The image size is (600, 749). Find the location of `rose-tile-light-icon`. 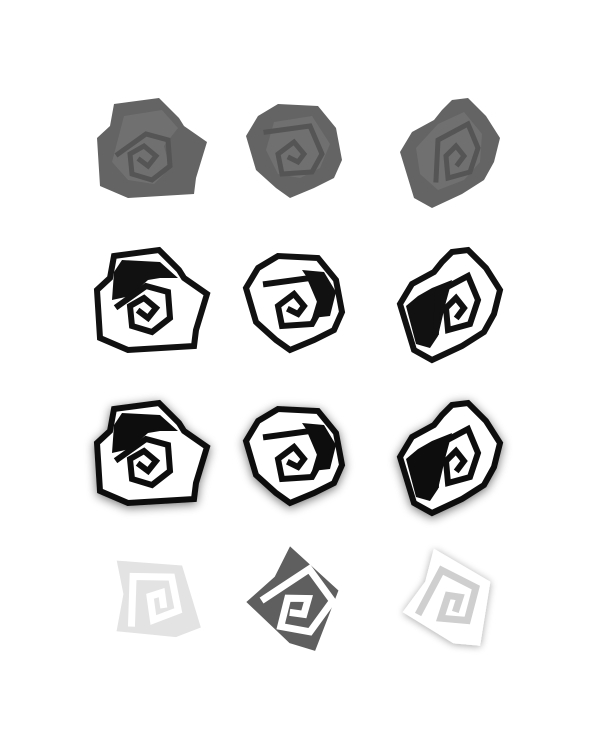

rose-tile-light-icon is located at coordinates (158, 599).